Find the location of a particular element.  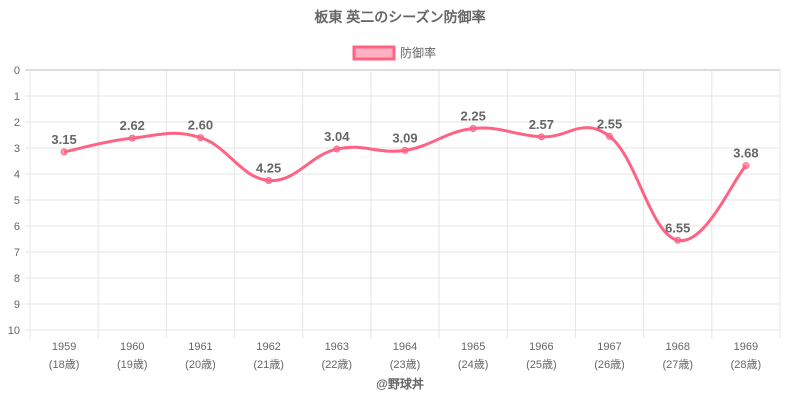

data-label: 2.60 is located at coordinates (200, 125).